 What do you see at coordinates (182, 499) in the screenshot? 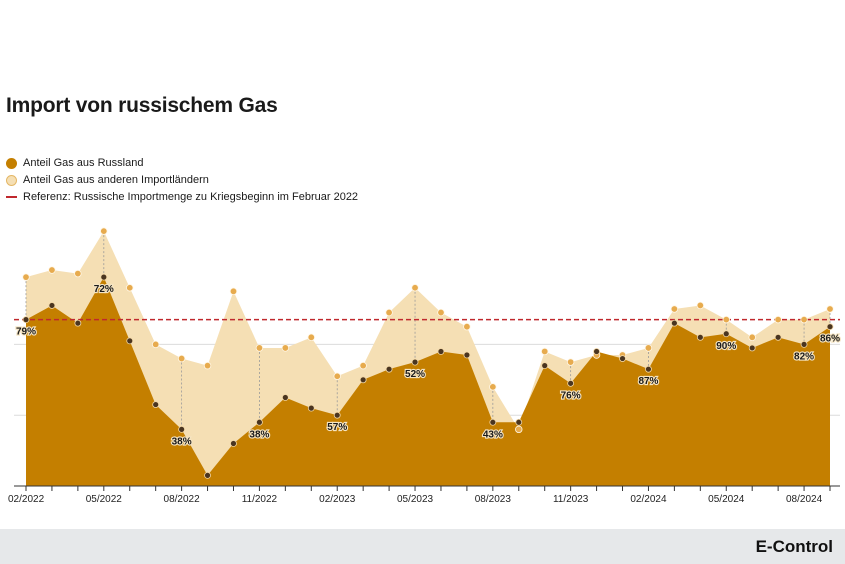
I see `x-tick-label-2: 08/2022` at bounding box center [182, 499].